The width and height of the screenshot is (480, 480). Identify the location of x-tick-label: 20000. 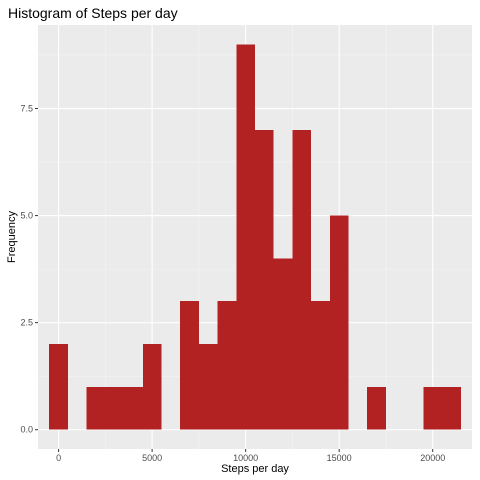
(432, 458).